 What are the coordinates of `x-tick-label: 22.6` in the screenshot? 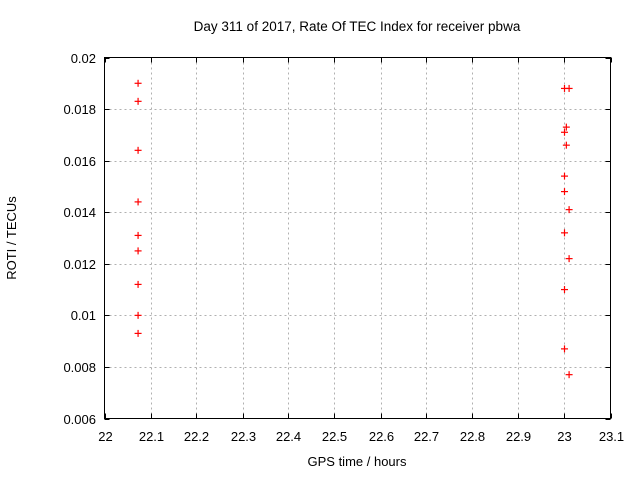 It's located at (381, 436).